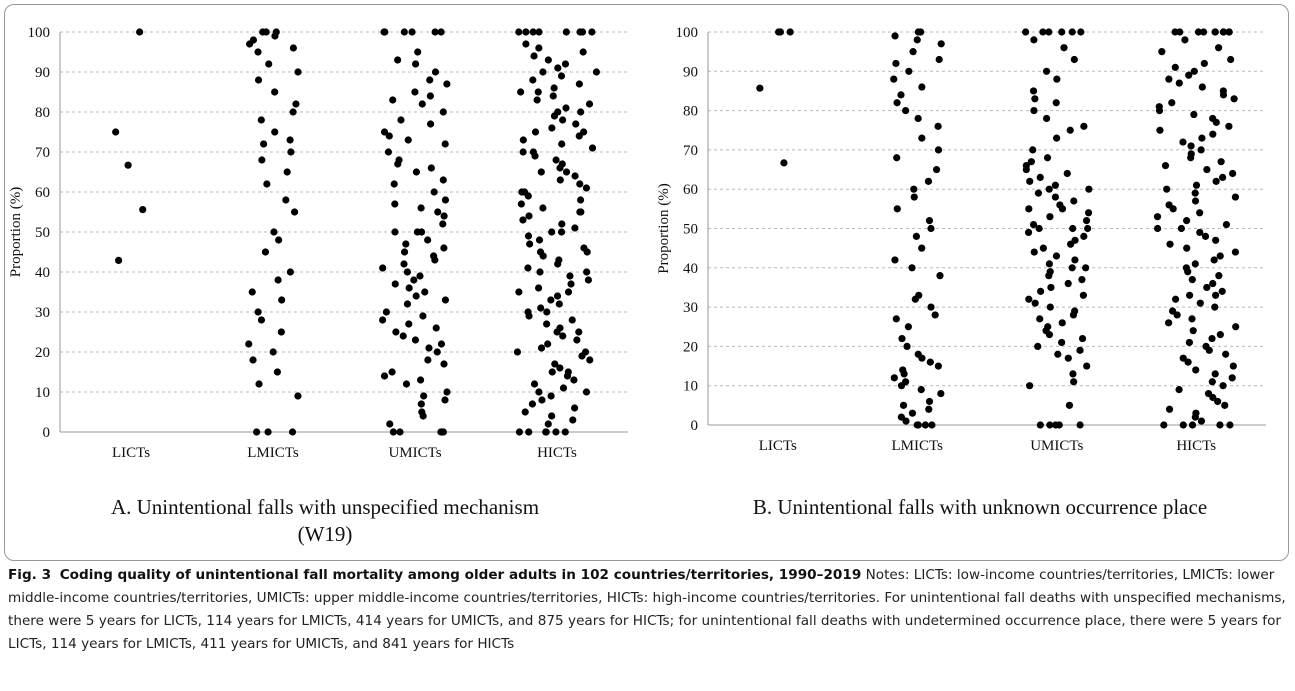 Image resolution: width=1295 pixels, height=691 pixels. Describe the element at coordinates (690, 112) in the screenshot. I see `y-tick-label: 80` at that location.